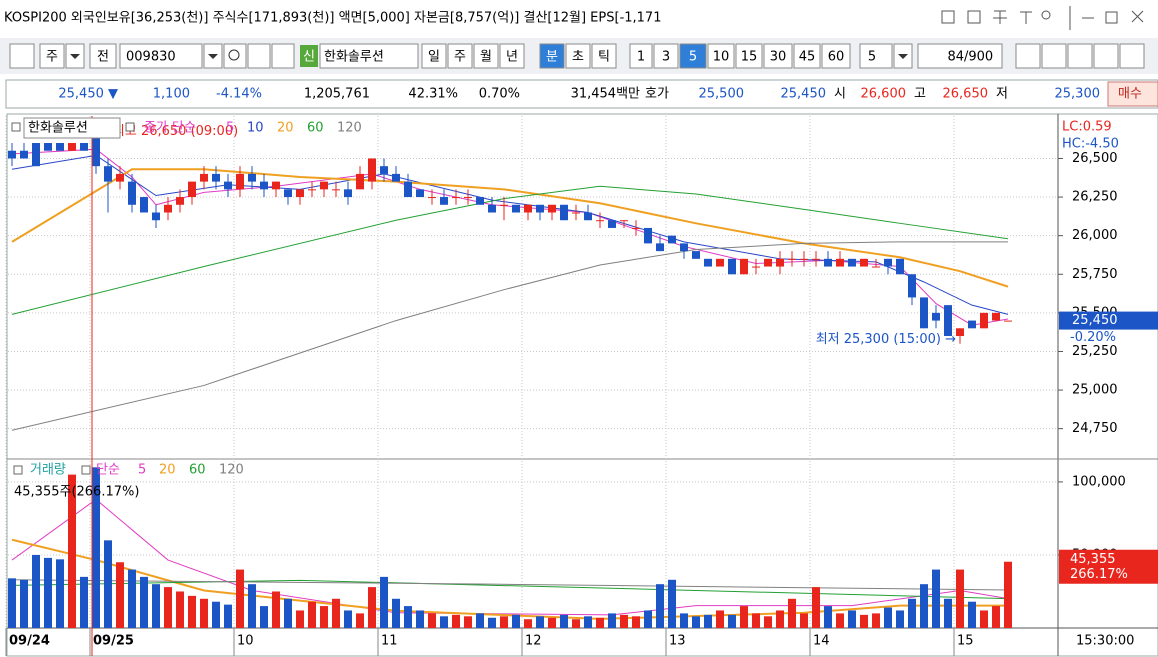 This screenshot has height=657, width=1158. What do you see at coordinates (75, 56) in the screenshot?
I see `dropdown-arrow` at bounding box center [75, 56].